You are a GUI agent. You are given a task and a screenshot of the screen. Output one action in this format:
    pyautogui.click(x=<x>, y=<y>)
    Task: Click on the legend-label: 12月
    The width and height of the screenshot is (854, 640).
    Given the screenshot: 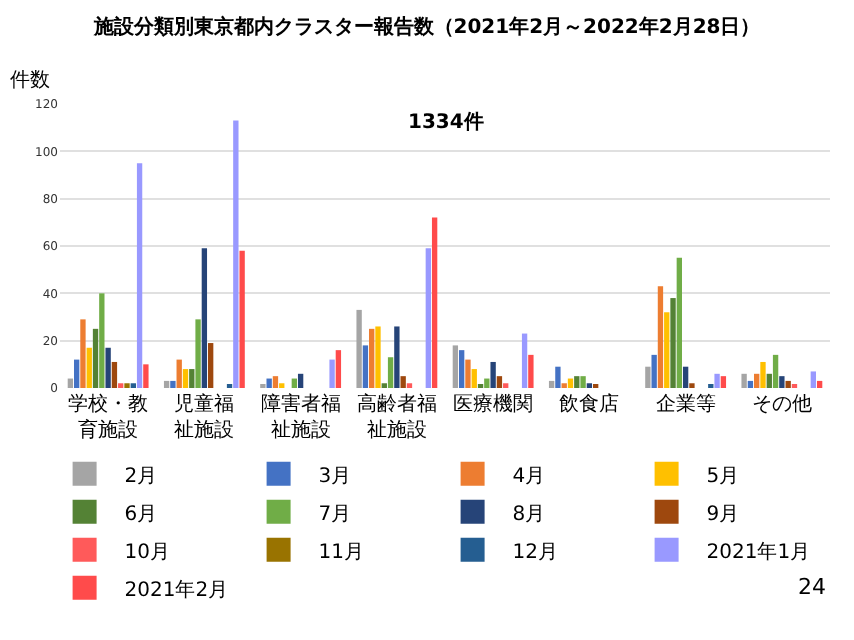 What is the action you would take?
    pyautogui.click(x=535, y=552)
    